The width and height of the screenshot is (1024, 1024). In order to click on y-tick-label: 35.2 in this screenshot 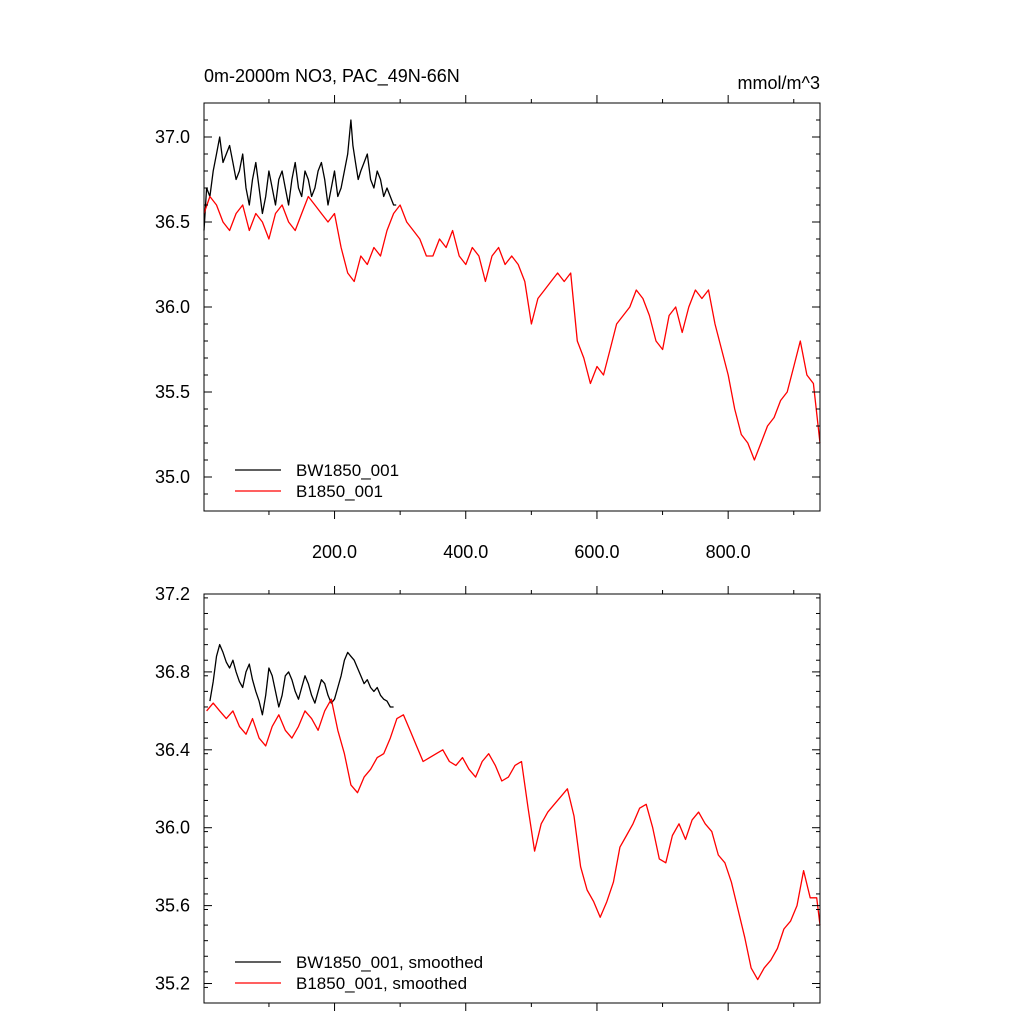, I will do `click(172, 984)`.